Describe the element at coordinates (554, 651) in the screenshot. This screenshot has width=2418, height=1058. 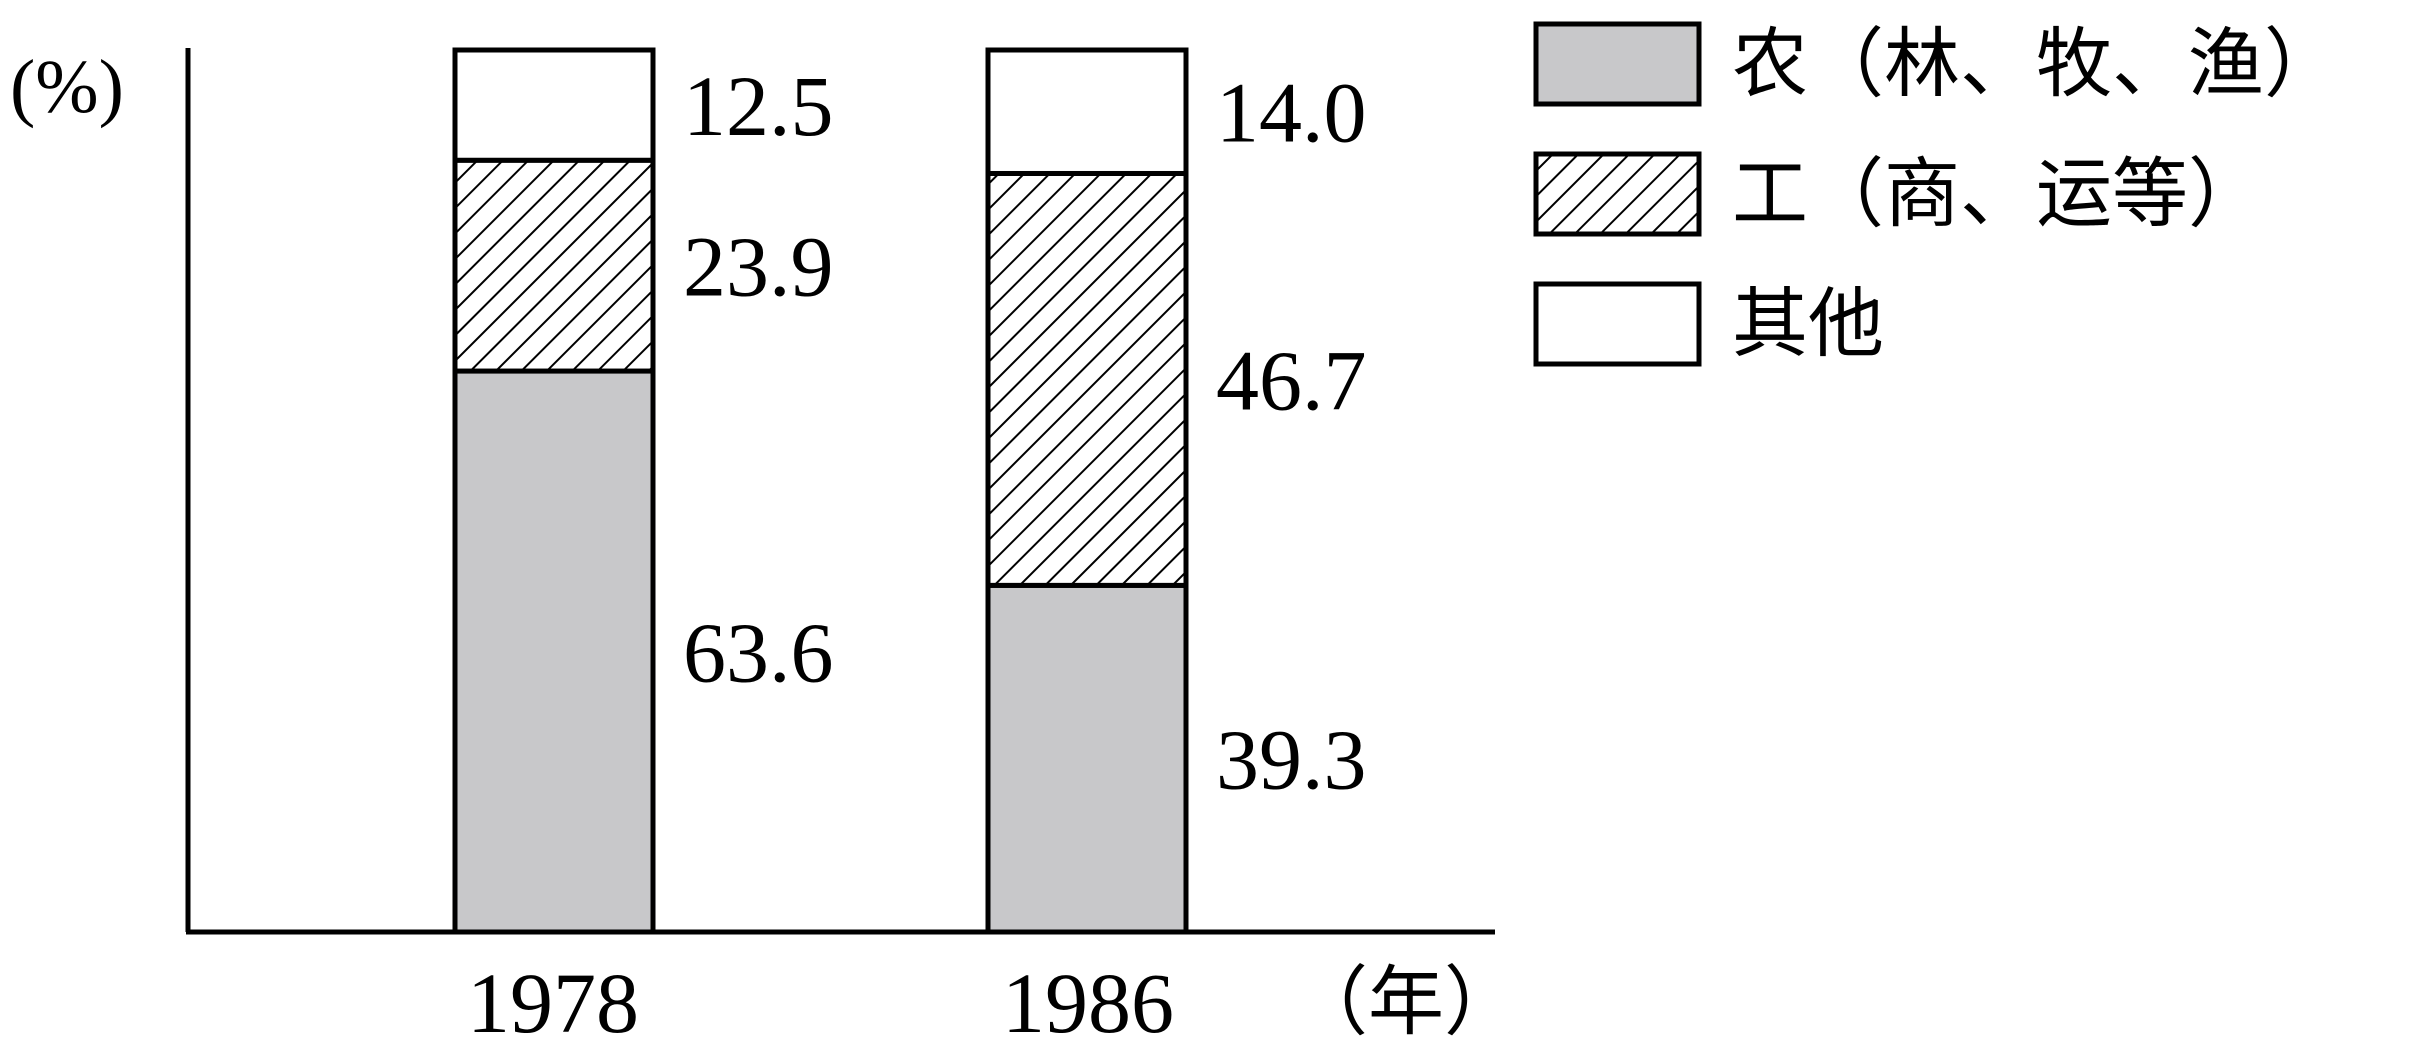
I see `bar-segment-agriculture-1978` at that location.